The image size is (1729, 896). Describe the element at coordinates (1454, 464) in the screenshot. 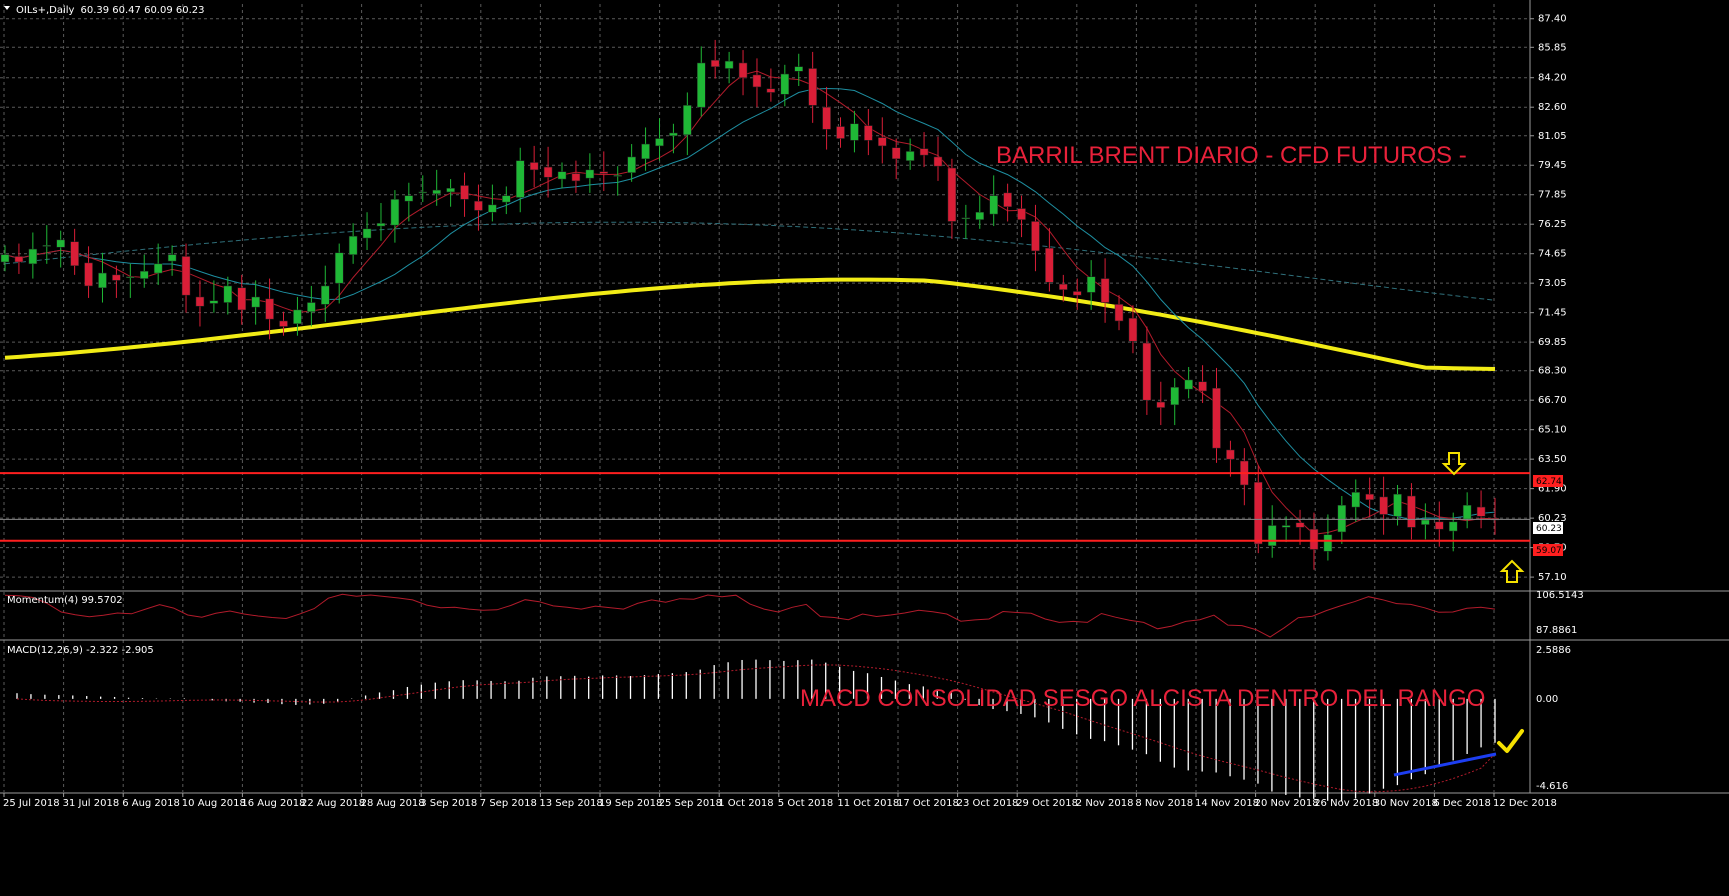

I see `resistance-arrow-icon` at that location.